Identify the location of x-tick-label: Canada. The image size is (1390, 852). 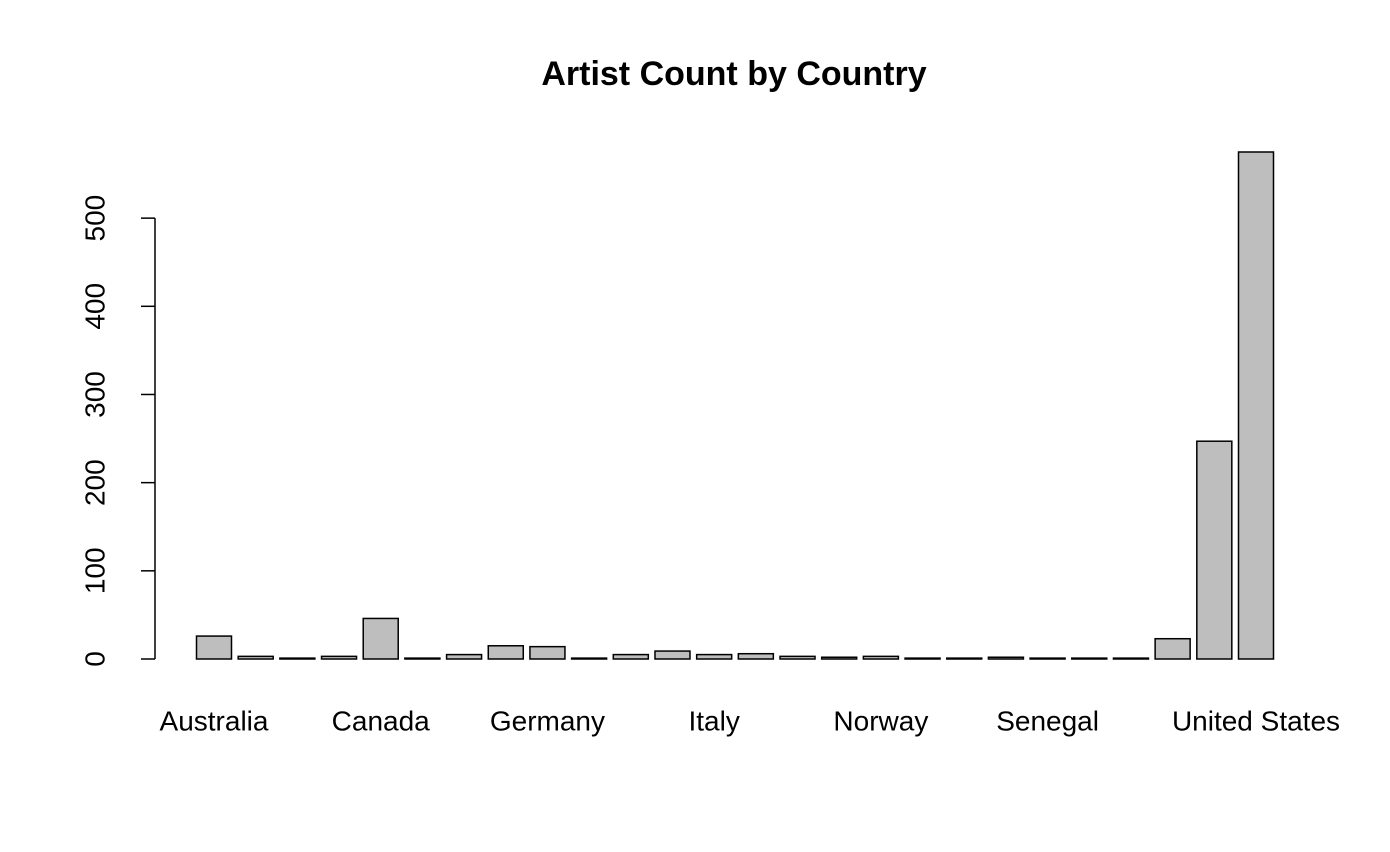
(381, 720).